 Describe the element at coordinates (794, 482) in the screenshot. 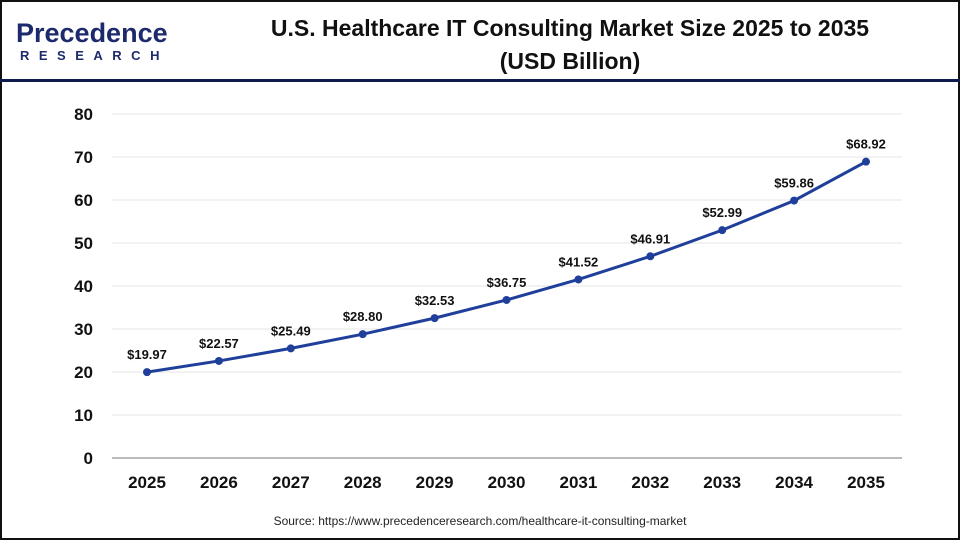

I see `x-tick-label: 2034` at that location.